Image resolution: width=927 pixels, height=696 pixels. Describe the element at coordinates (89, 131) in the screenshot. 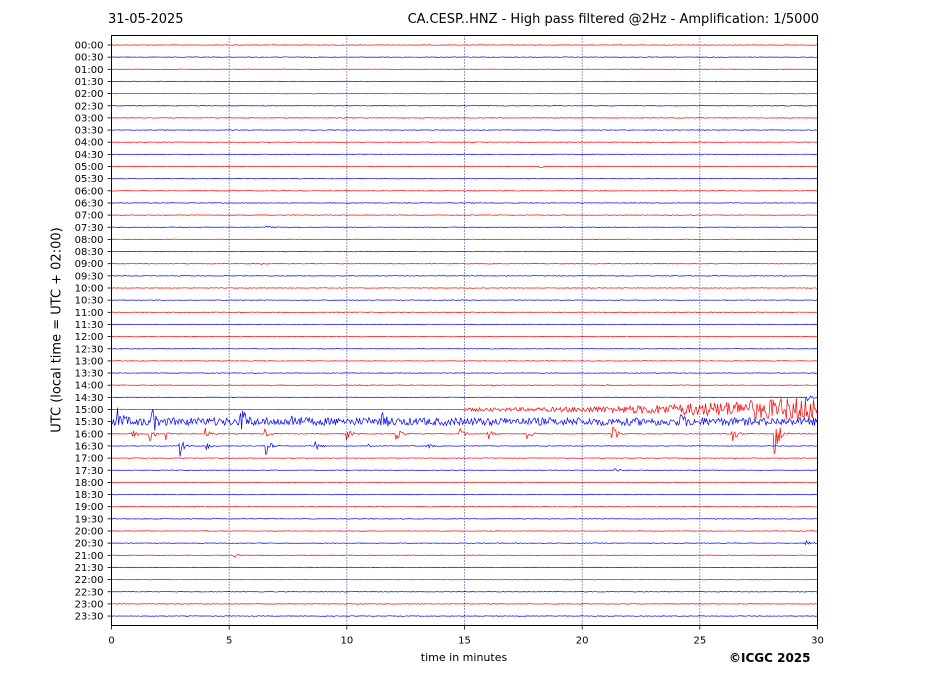

I see `y-tick-label: 03:30` at that location.